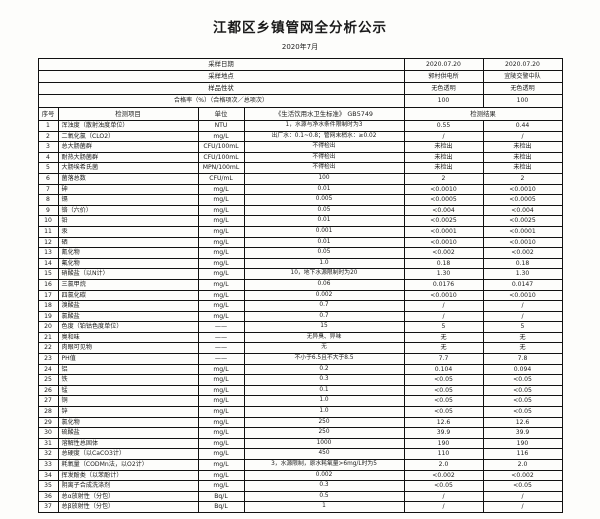 The width and height of the screenshot is (600, 519). Describe the element at coordinates (324, 412) in the screenshot. I see `cell-standard: 1.0` at that location.